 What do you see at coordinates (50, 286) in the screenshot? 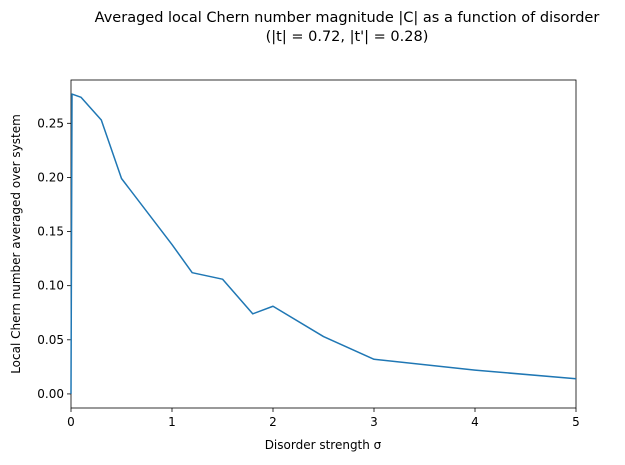
I see `y-tick-label: 0.10` at bounding box center [50, 286].